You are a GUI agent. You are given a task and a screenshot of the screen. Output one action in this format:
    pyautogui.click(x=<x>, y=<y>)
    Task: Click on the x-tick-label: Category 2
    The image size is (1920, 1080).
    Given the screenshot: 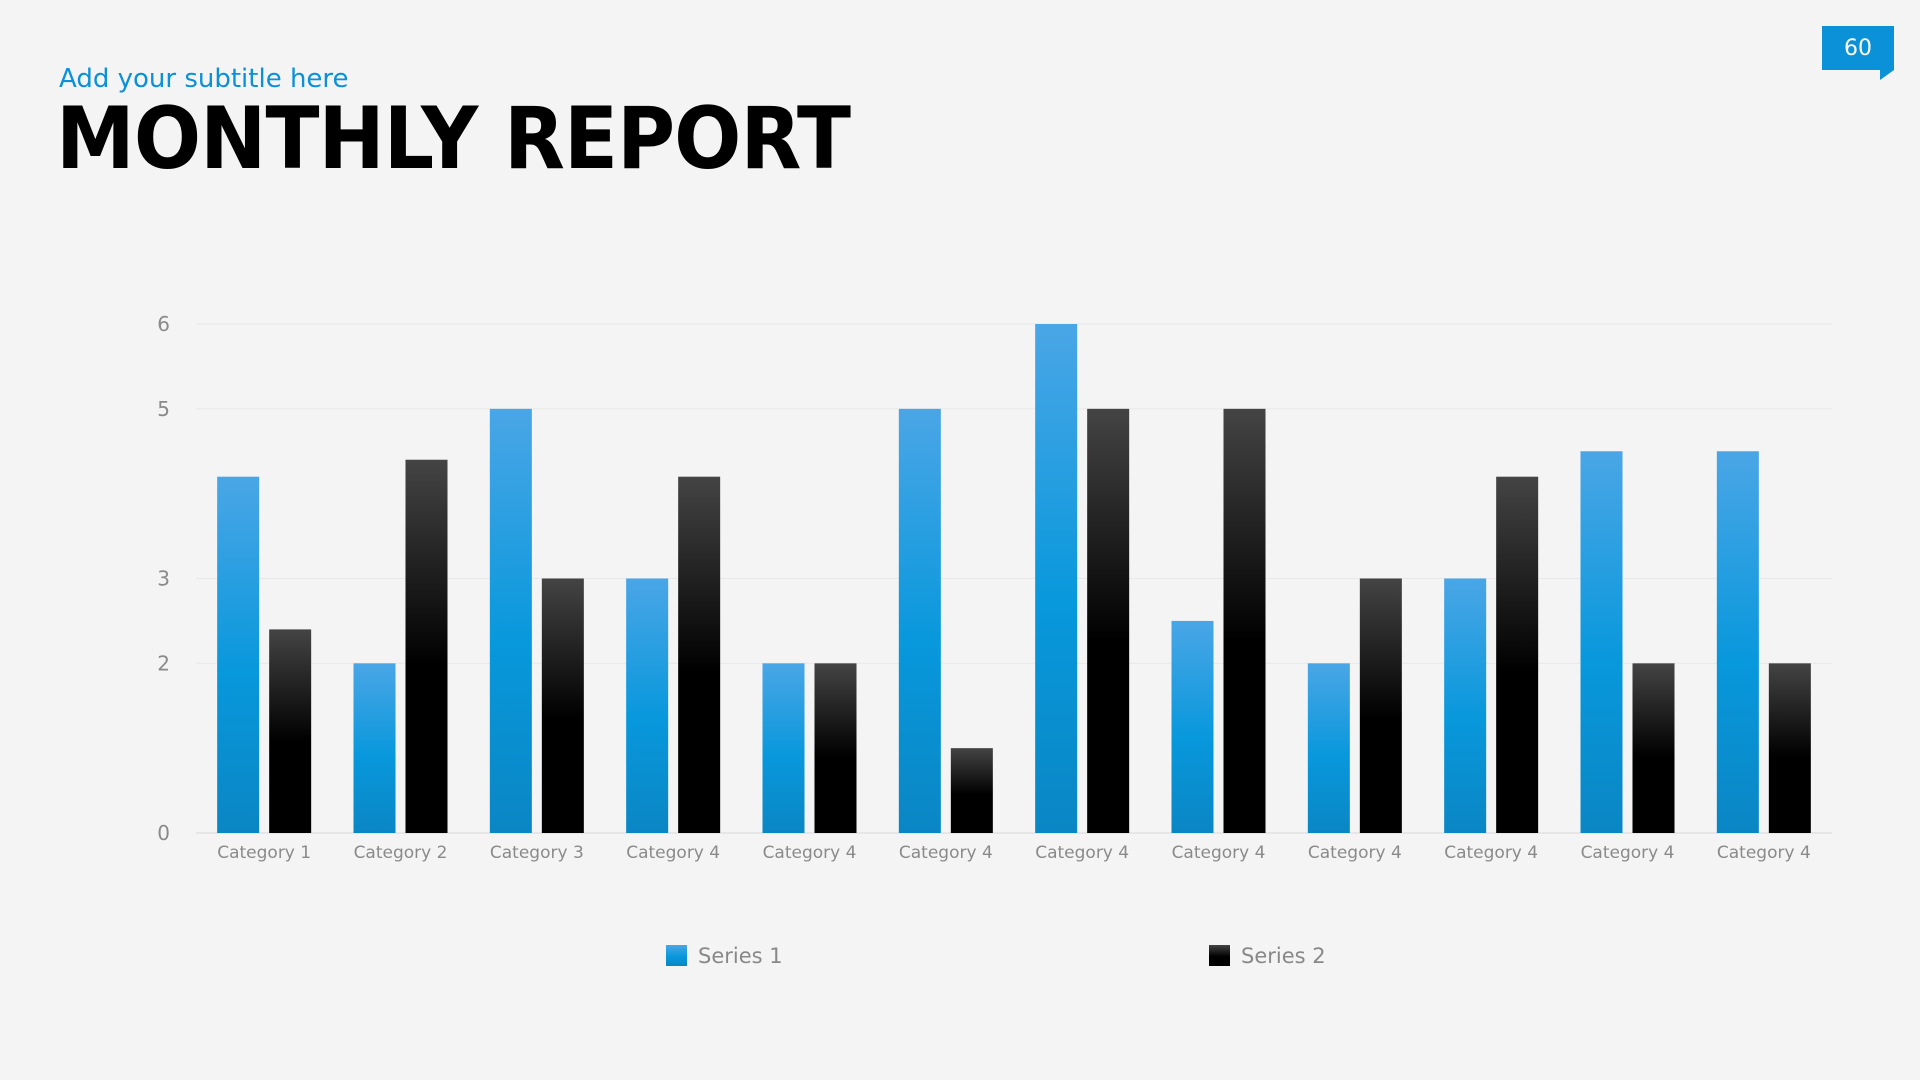 What is the action you would take?
    pyautogui.click(x=401, y=853)
    